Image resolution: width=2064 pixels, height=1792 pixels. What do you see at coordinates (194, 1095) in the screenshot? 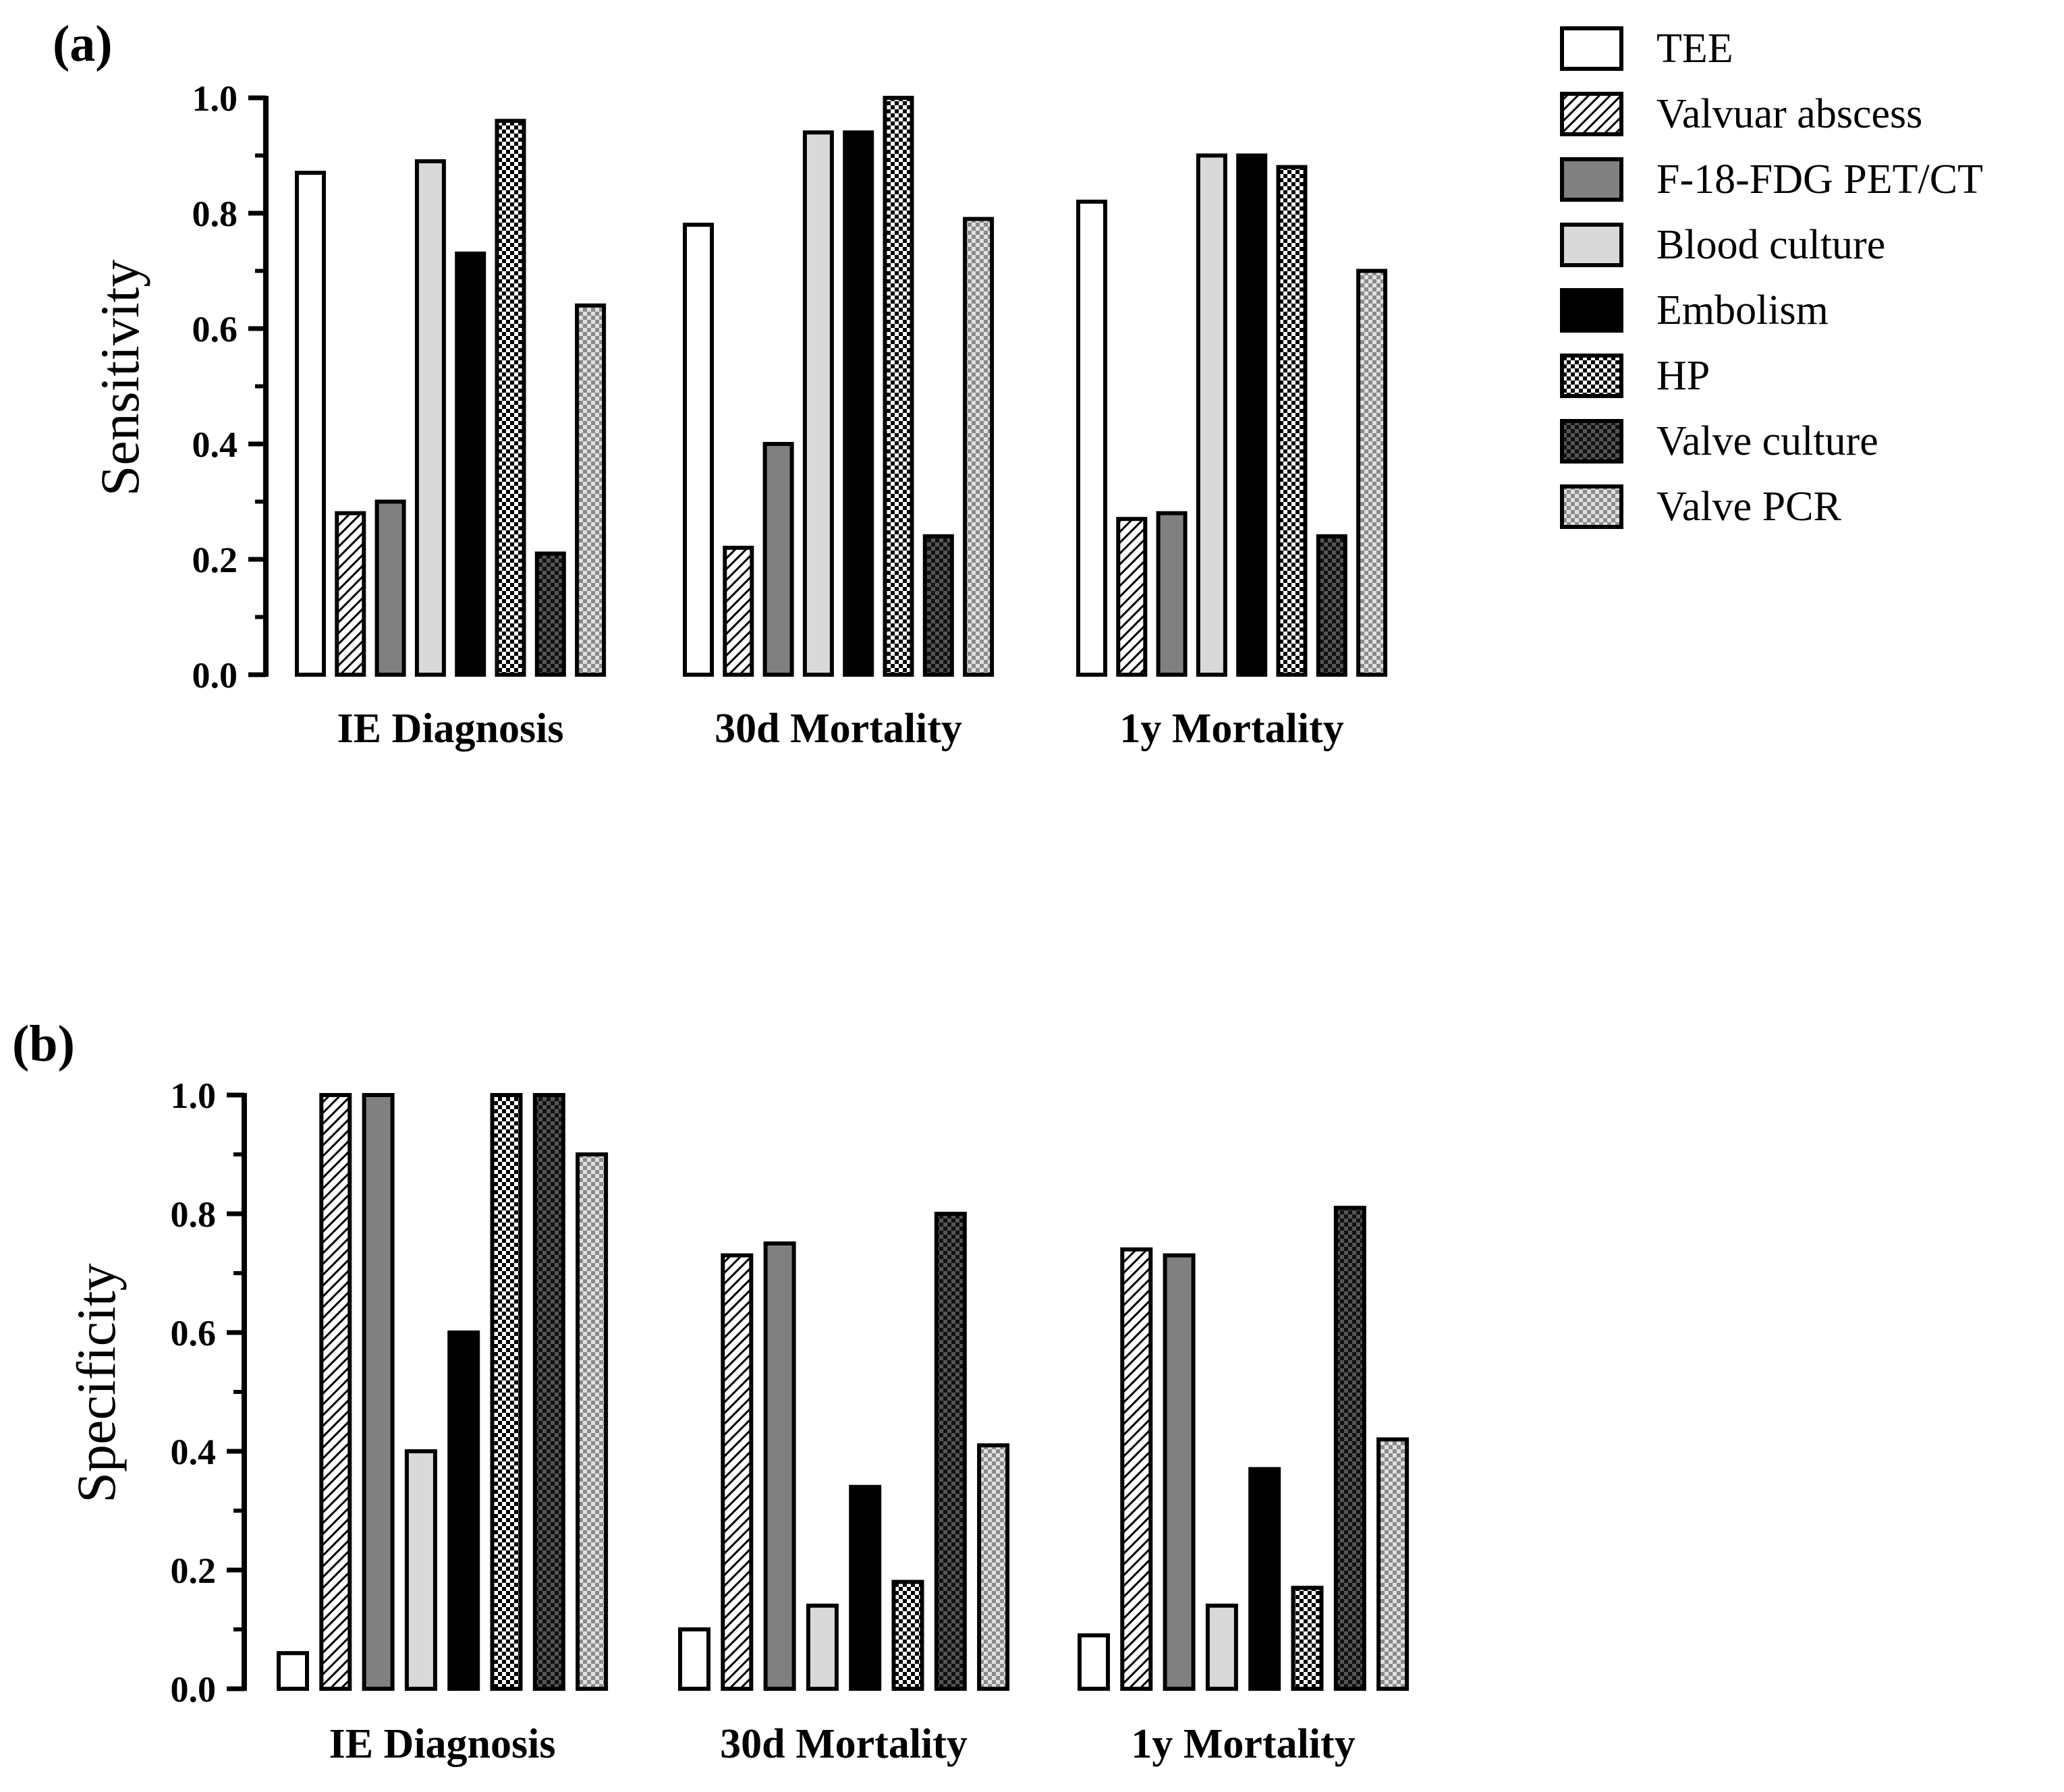
I see `y-tick-label-specificity: 1.0` at bounding box center [194, 1095].